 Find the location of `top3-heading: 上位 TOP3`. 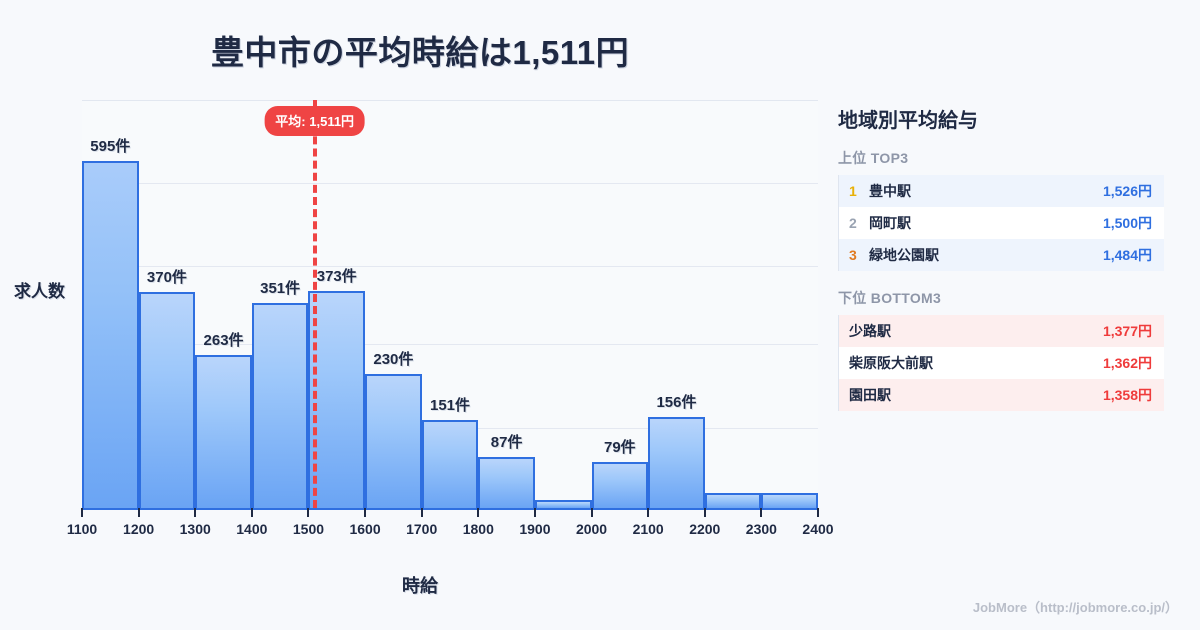

top3-heading: 上位 TOP3 is located at coordinates (873, 158).